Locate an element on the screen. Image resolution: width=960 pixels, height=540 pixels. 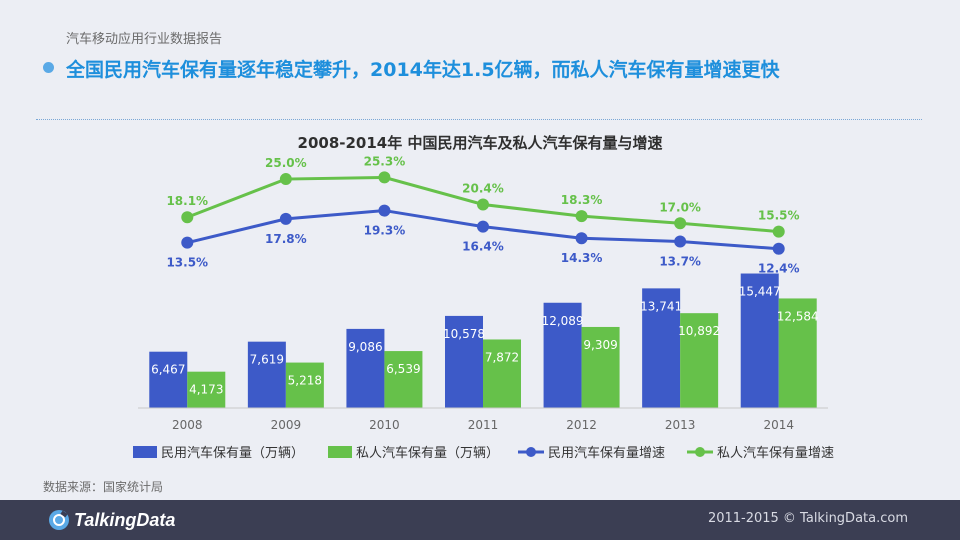
copyright: 2011-2015 © TalkingData.com is located at coordinates (807, 518).